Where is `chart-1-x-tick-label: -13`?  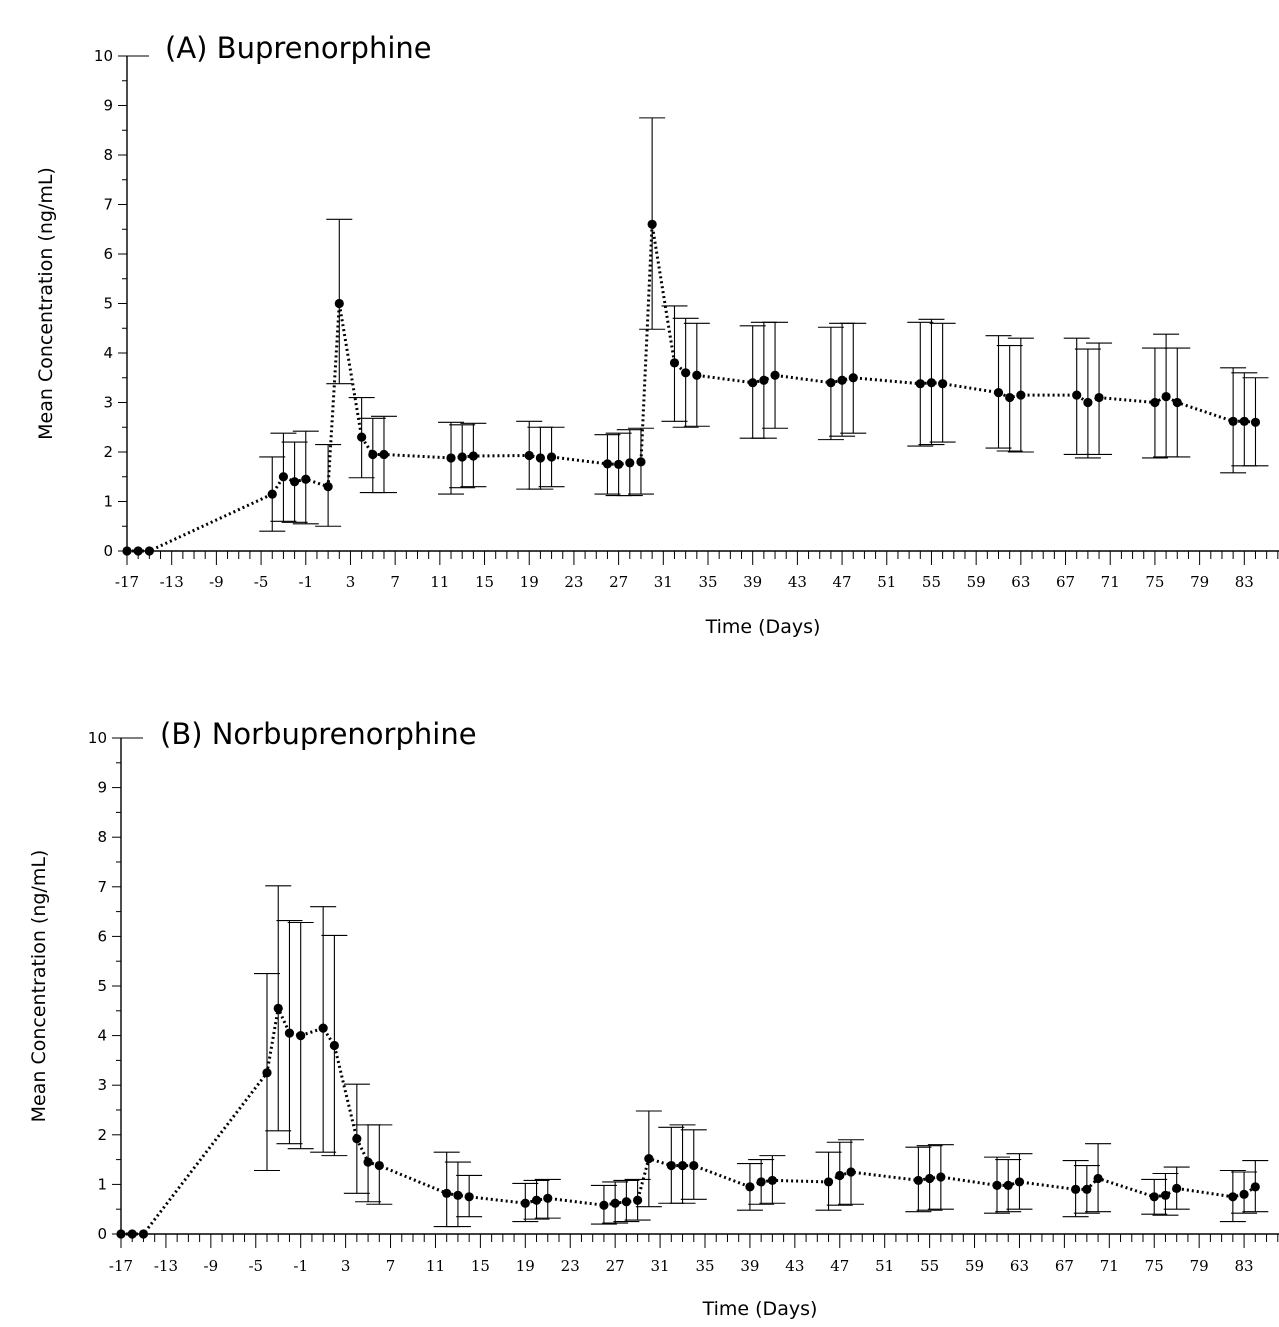
chart-1-x-tick-label: -13 is located at coordinates (166, 1266).